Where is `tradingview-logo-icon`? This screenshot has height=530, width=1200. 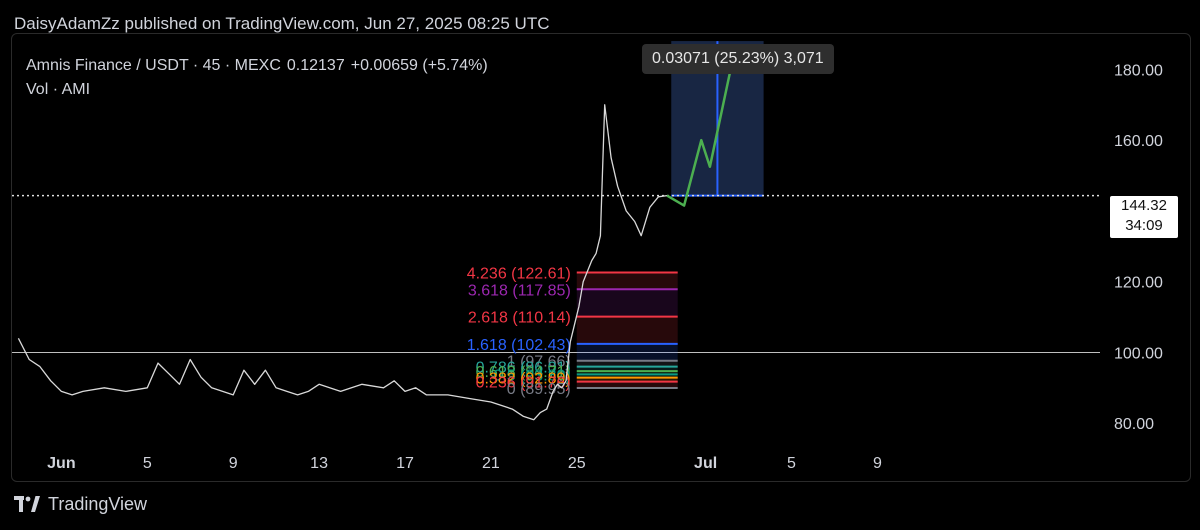 tradingview-logo-icon is located at coordinates (27, 504).